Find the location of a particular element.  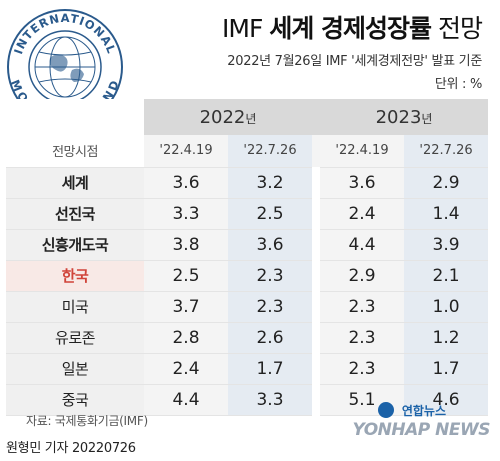

year-header-row: 2022년 2023년 is located at coordinates (247, 117).